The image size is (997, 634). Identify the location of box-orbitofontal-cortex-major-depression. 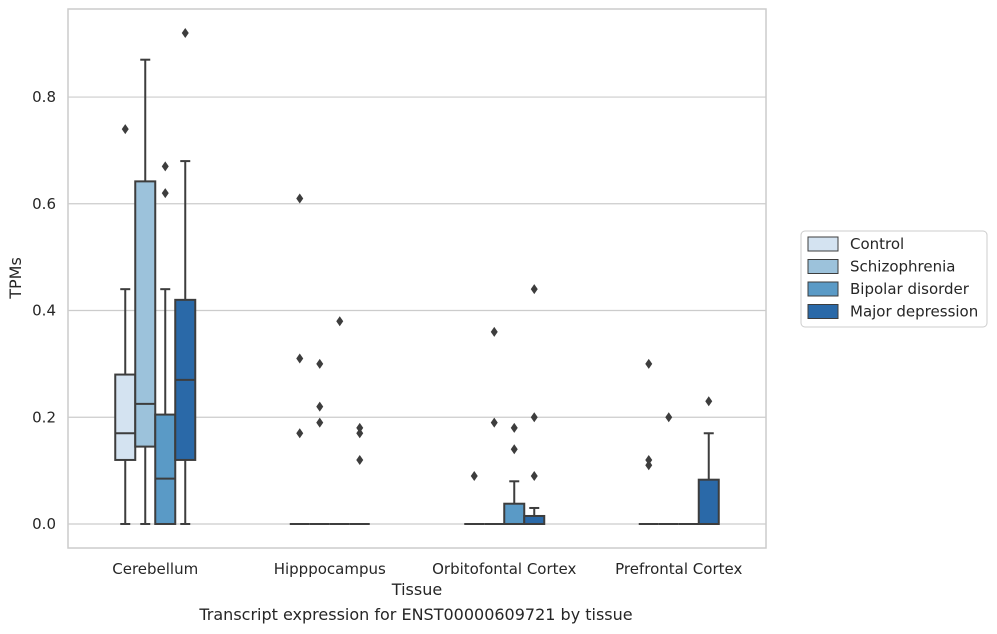
(534, 404).